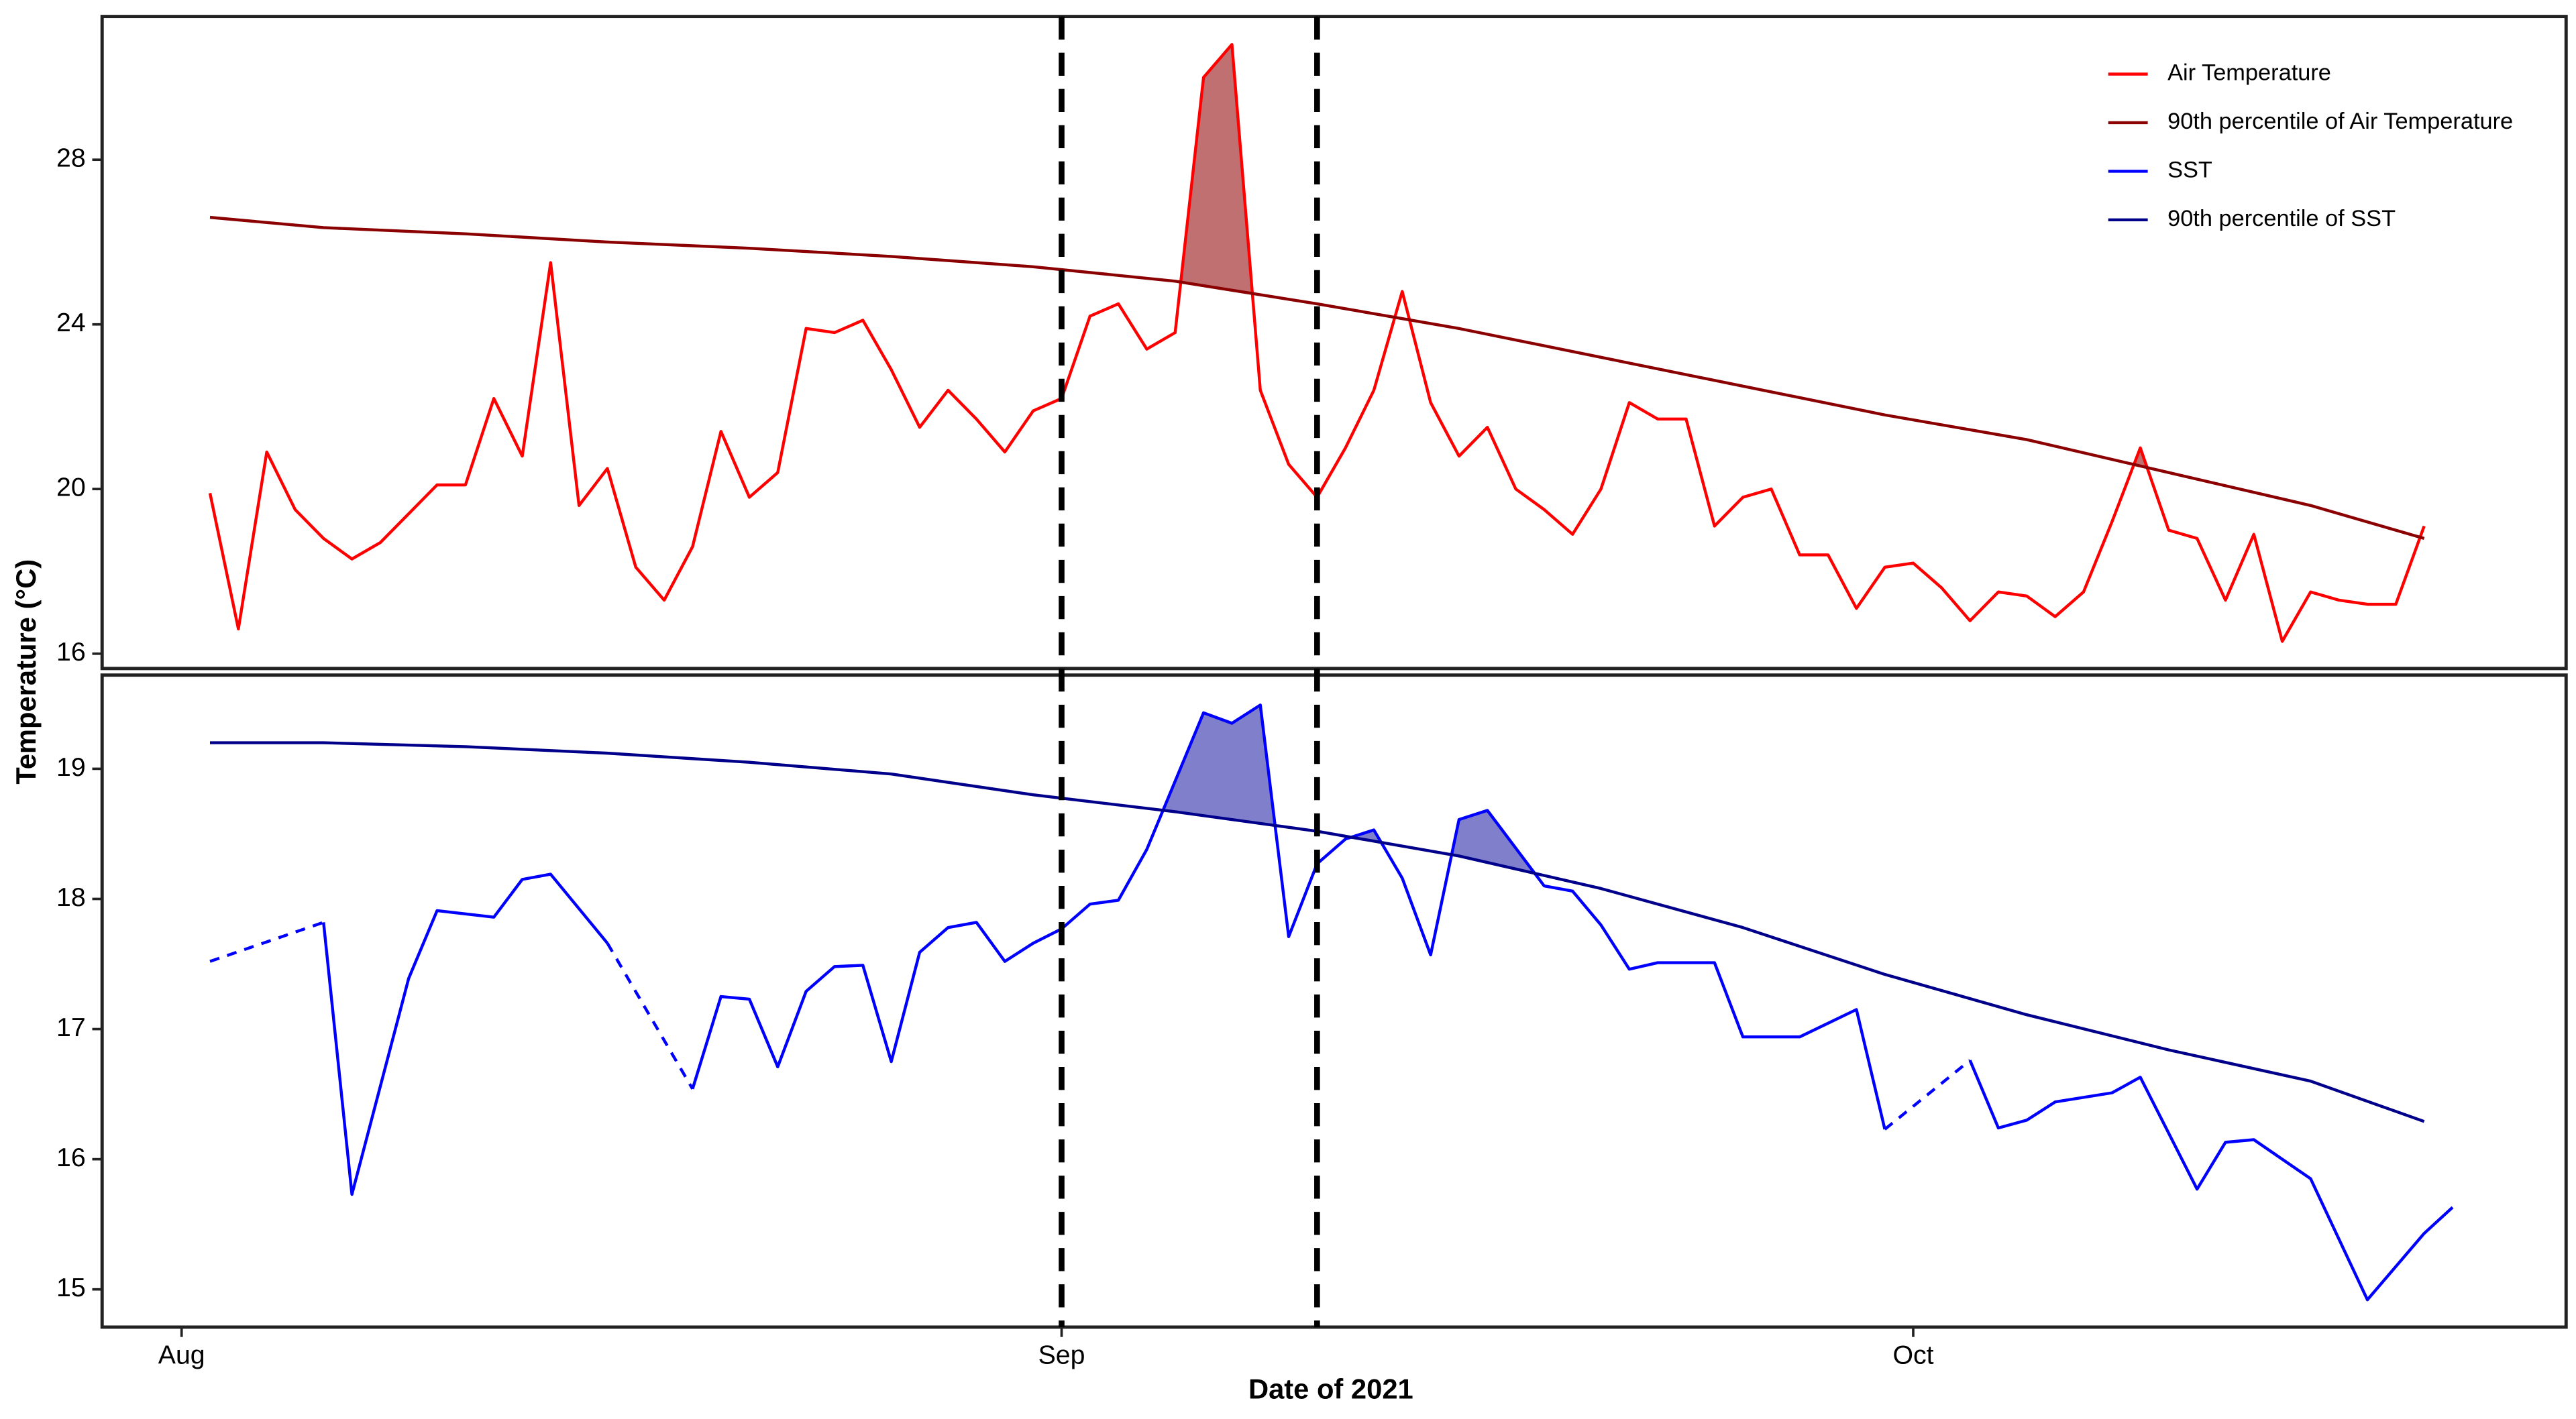 Image resolution: width=2576 pixels, height=1419 pixels. What do you see at coordinates (71, 322) in the screenshot?
I see `y-tick-label: 24` at bounding box center [71, 322].